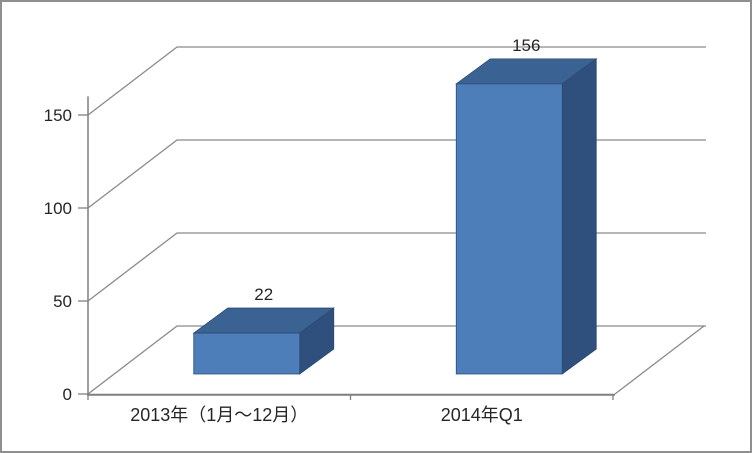 The height and width of the screenshot is (453, 752). Describe the element at coordinates (58, 208) in the screenshot. I see `y-axis-label: 100` at that location.